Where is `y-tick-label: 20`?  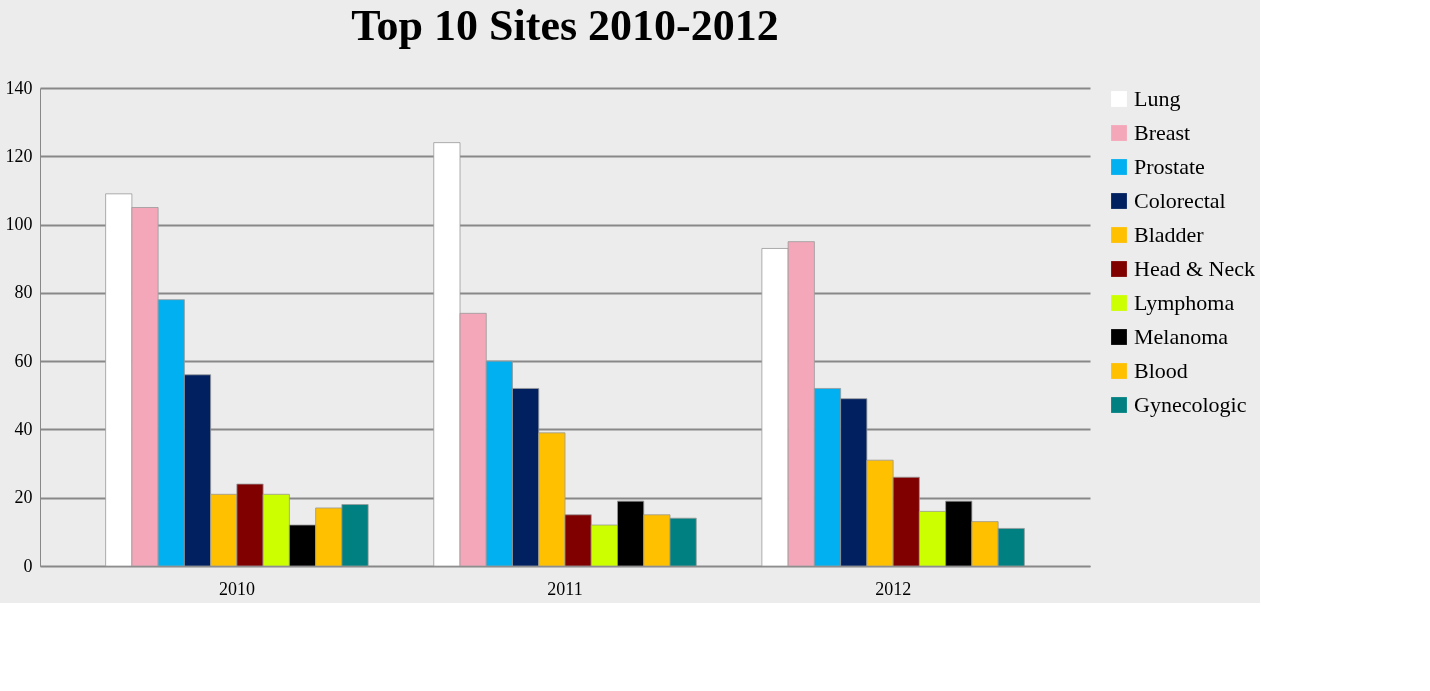 y-tick-label: 20 is located at coordinates (23, 497).